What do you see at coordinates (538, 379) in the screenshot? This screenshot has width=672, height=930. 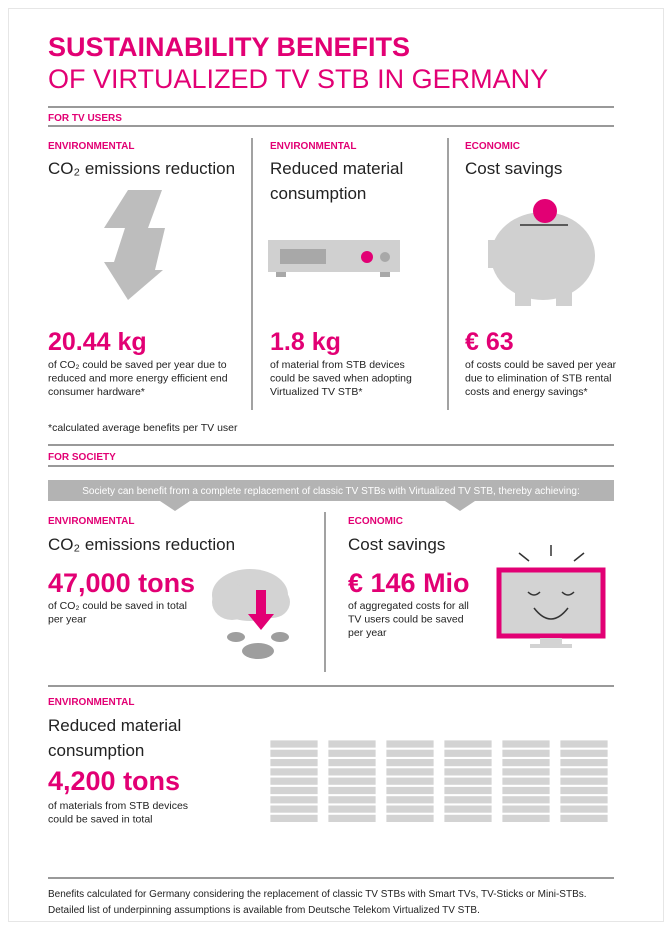 I see `description: due to elimination of STB rental` at bounding box center [538, 379].